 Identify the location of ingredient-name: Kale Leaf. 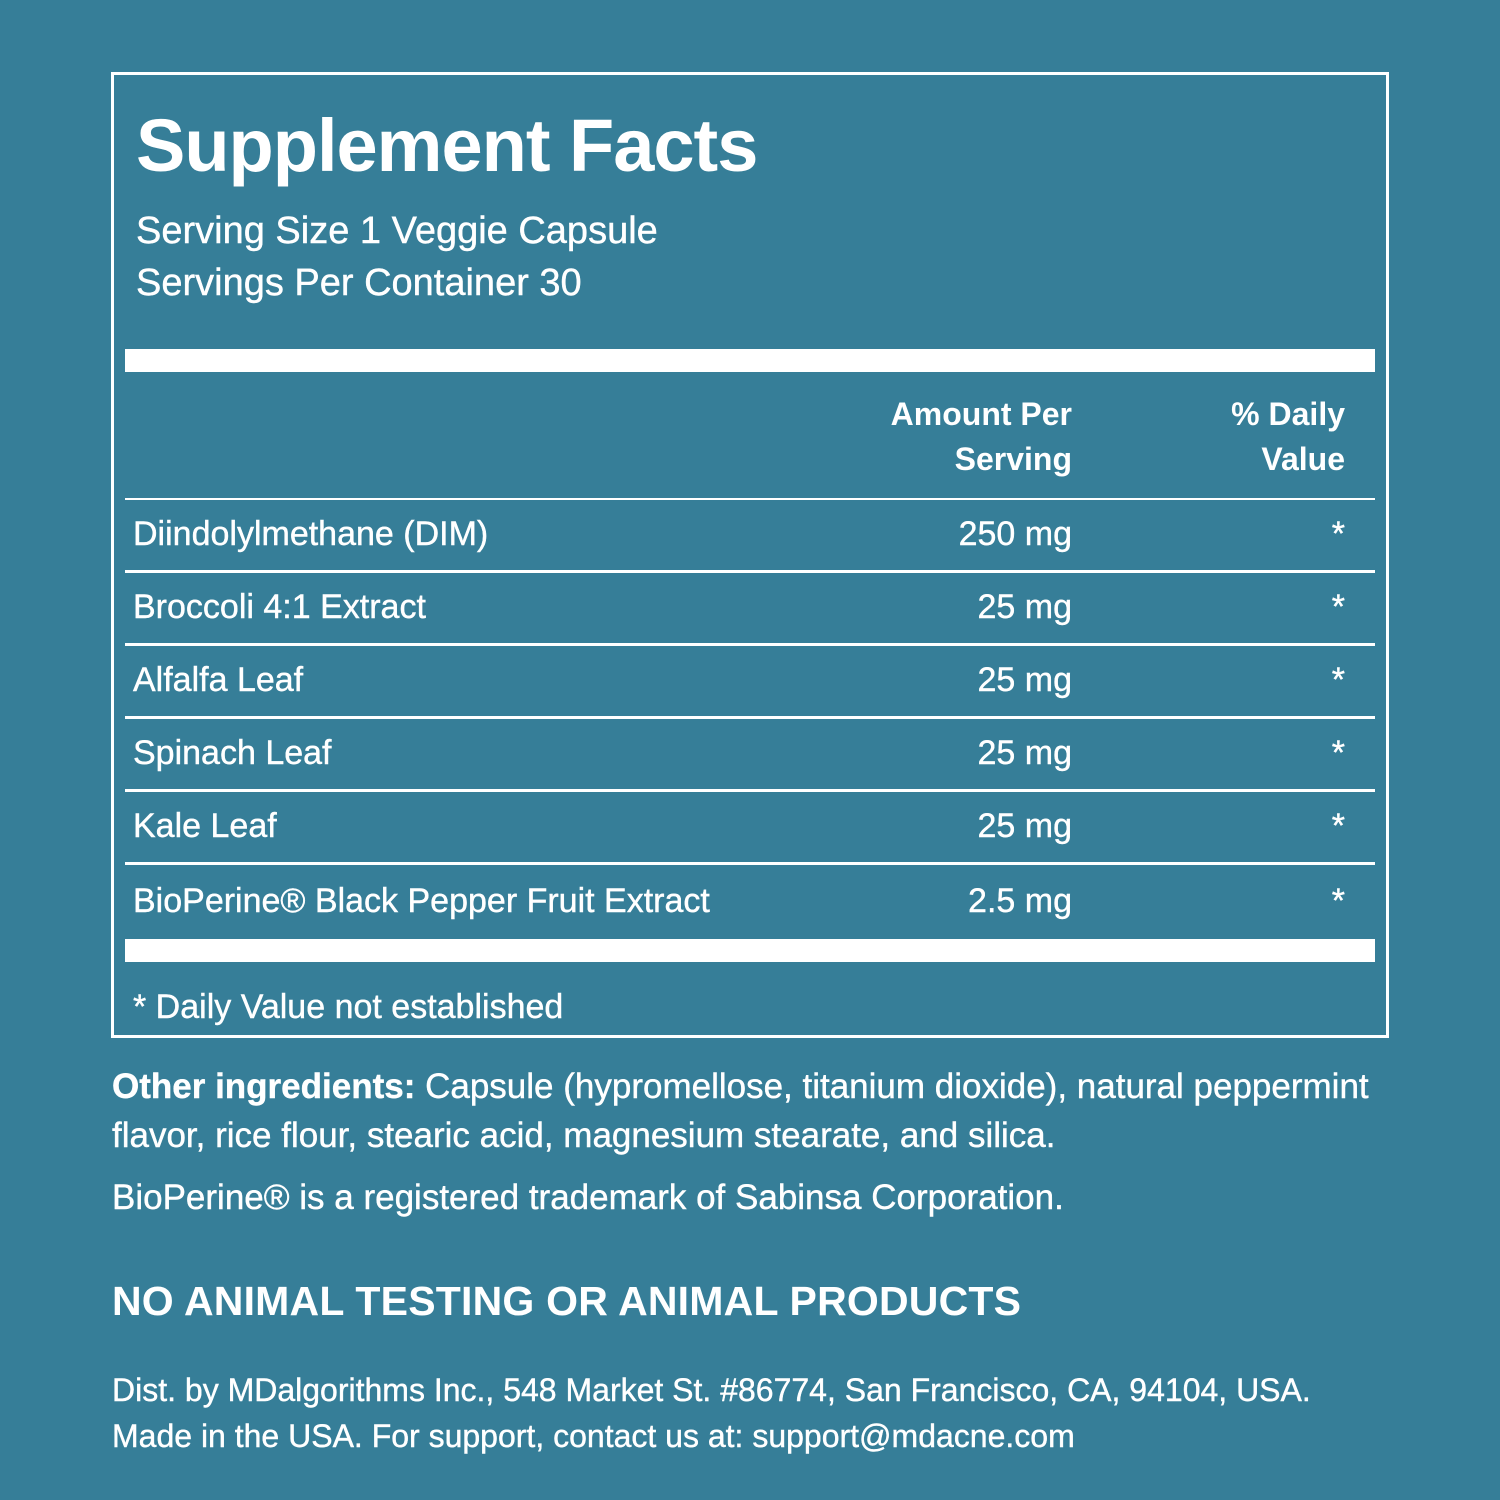
(205, 826).